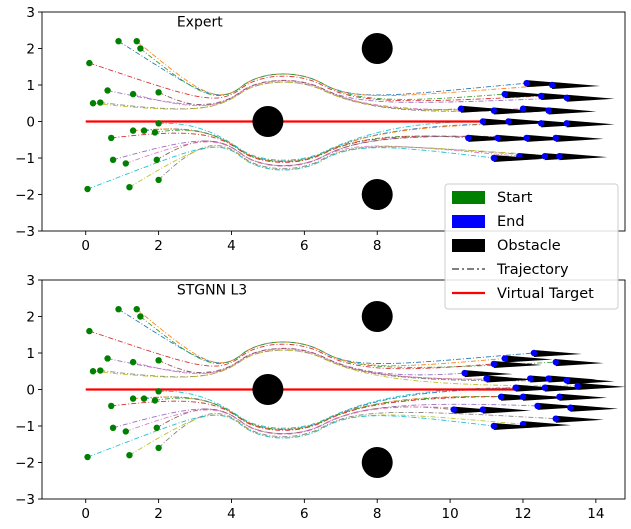  I want to click on y-tick-label: 2, so click(30, 318).